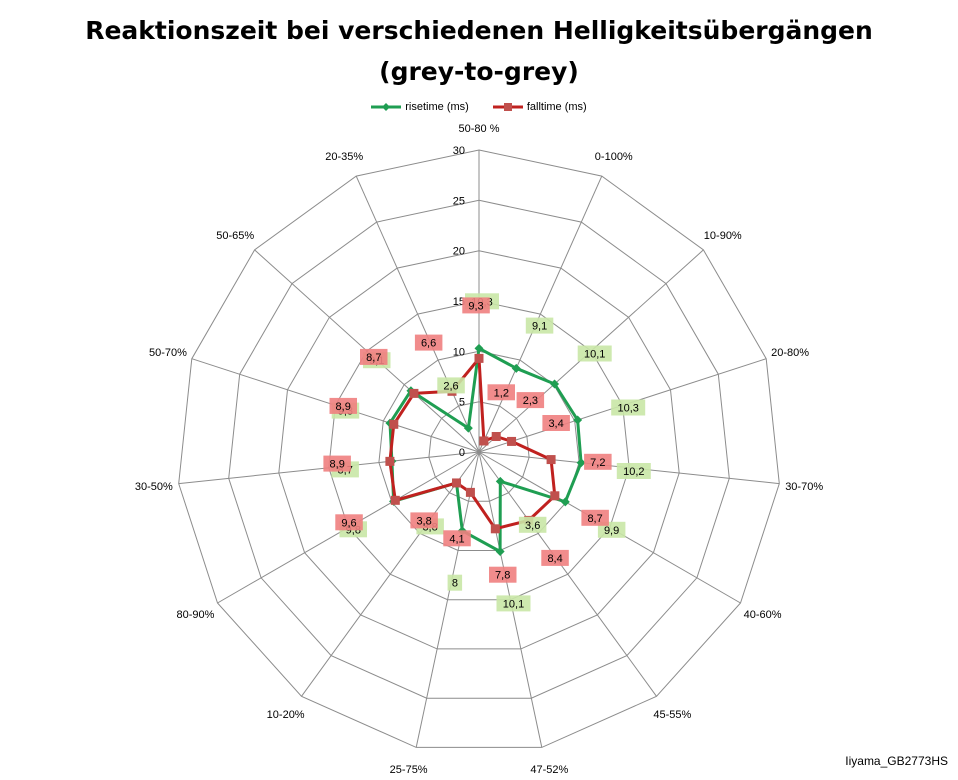 The height and width of the screenshot is (780, 958). I want to click on data-label-risetime: 8, so click(455, 584).